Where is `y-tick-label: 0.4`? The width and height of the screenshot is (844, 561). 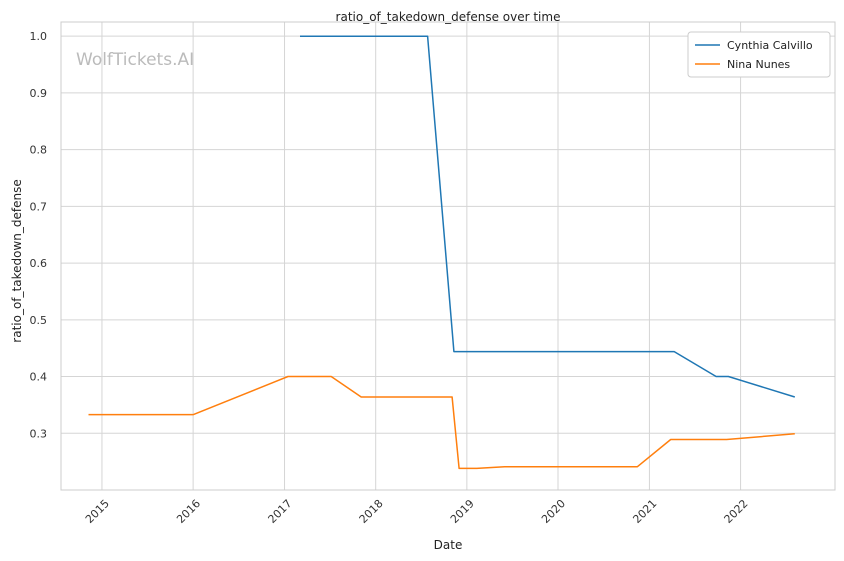 y-tick-label: 0.4 is located at coordinates (39, 377).